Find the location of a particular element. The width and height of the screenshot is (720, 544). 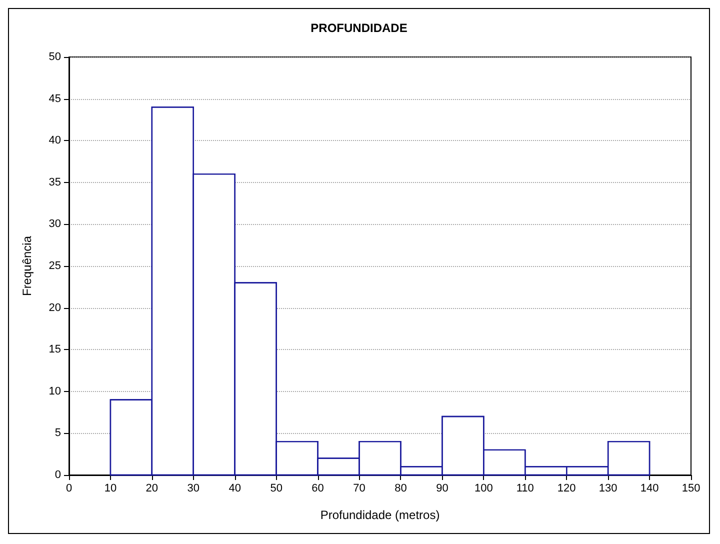

y-tick-label: 30 is located at coordinates (54, 224).